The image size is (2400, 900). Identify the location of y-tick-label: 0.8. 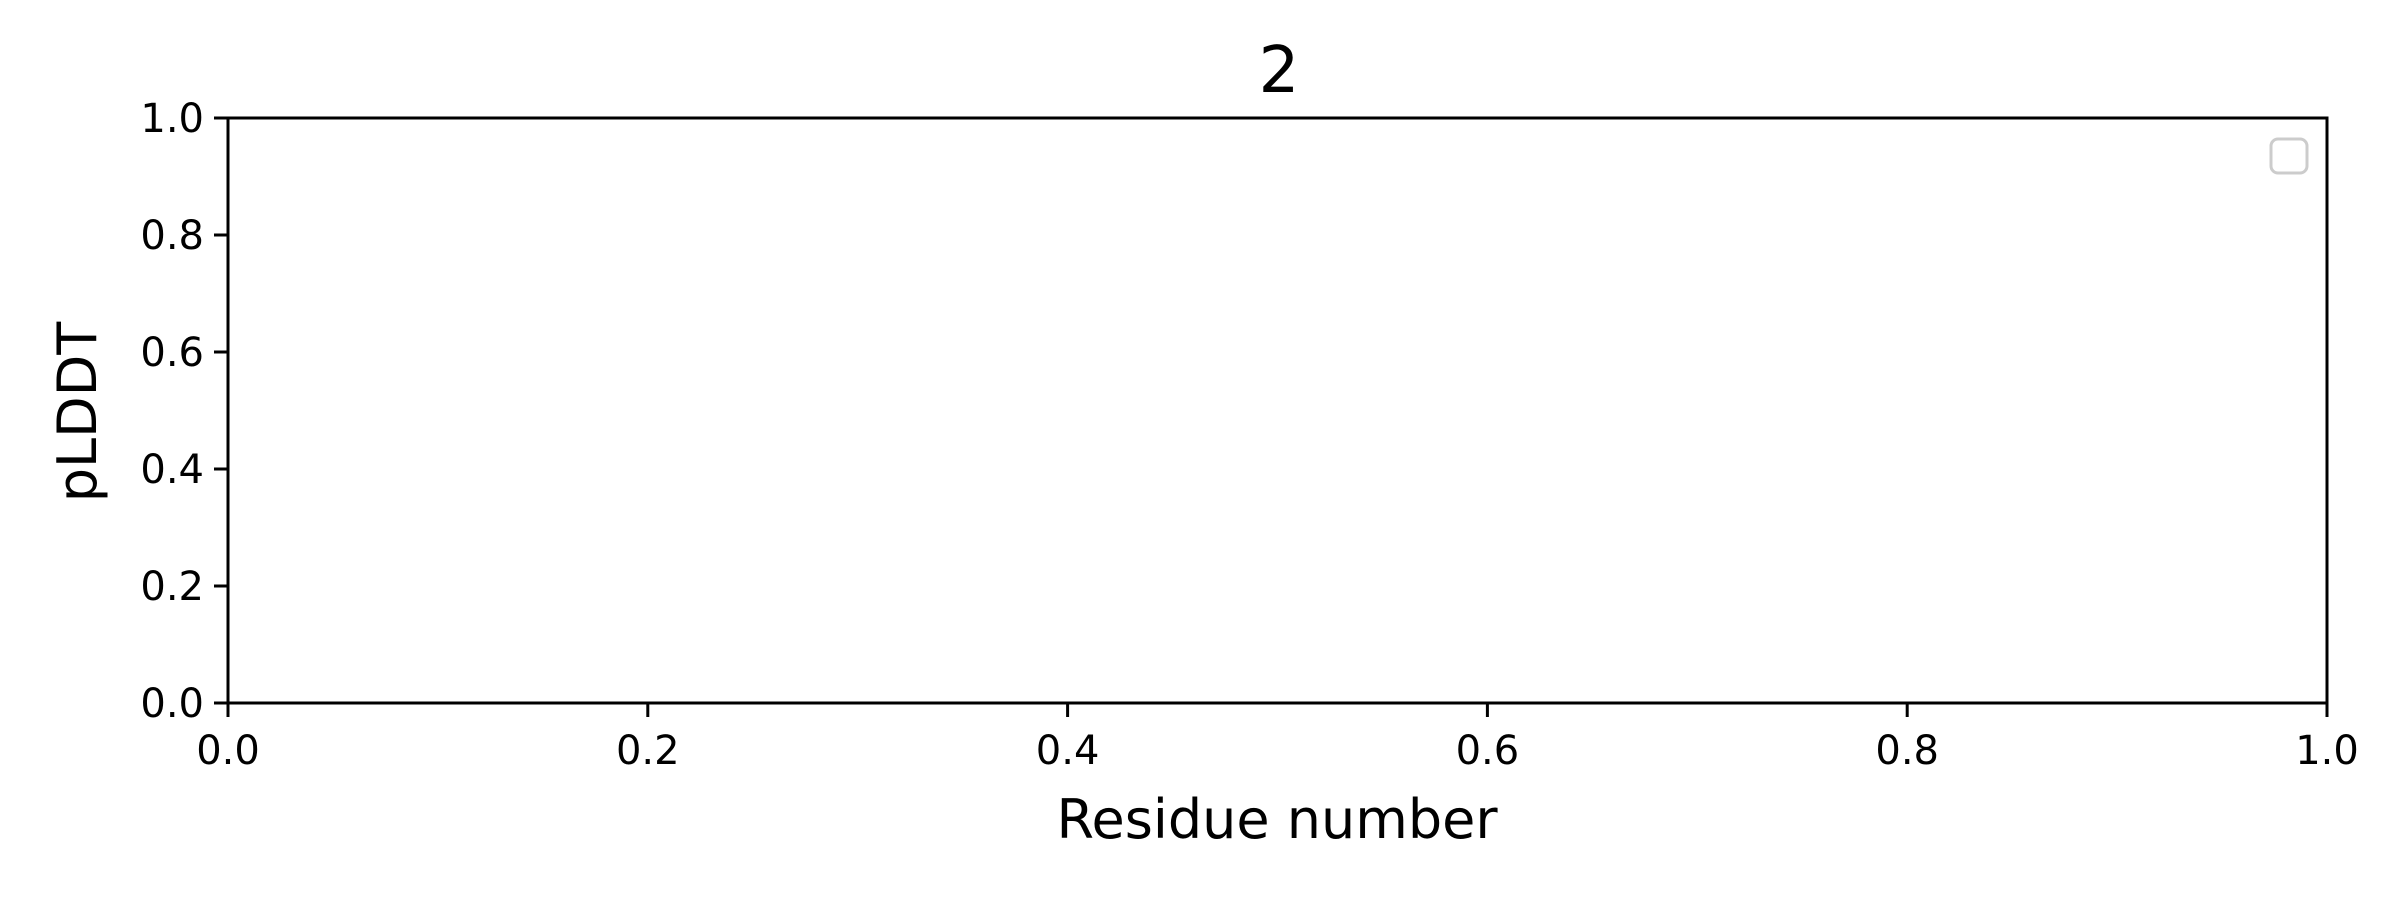
(172, 236).